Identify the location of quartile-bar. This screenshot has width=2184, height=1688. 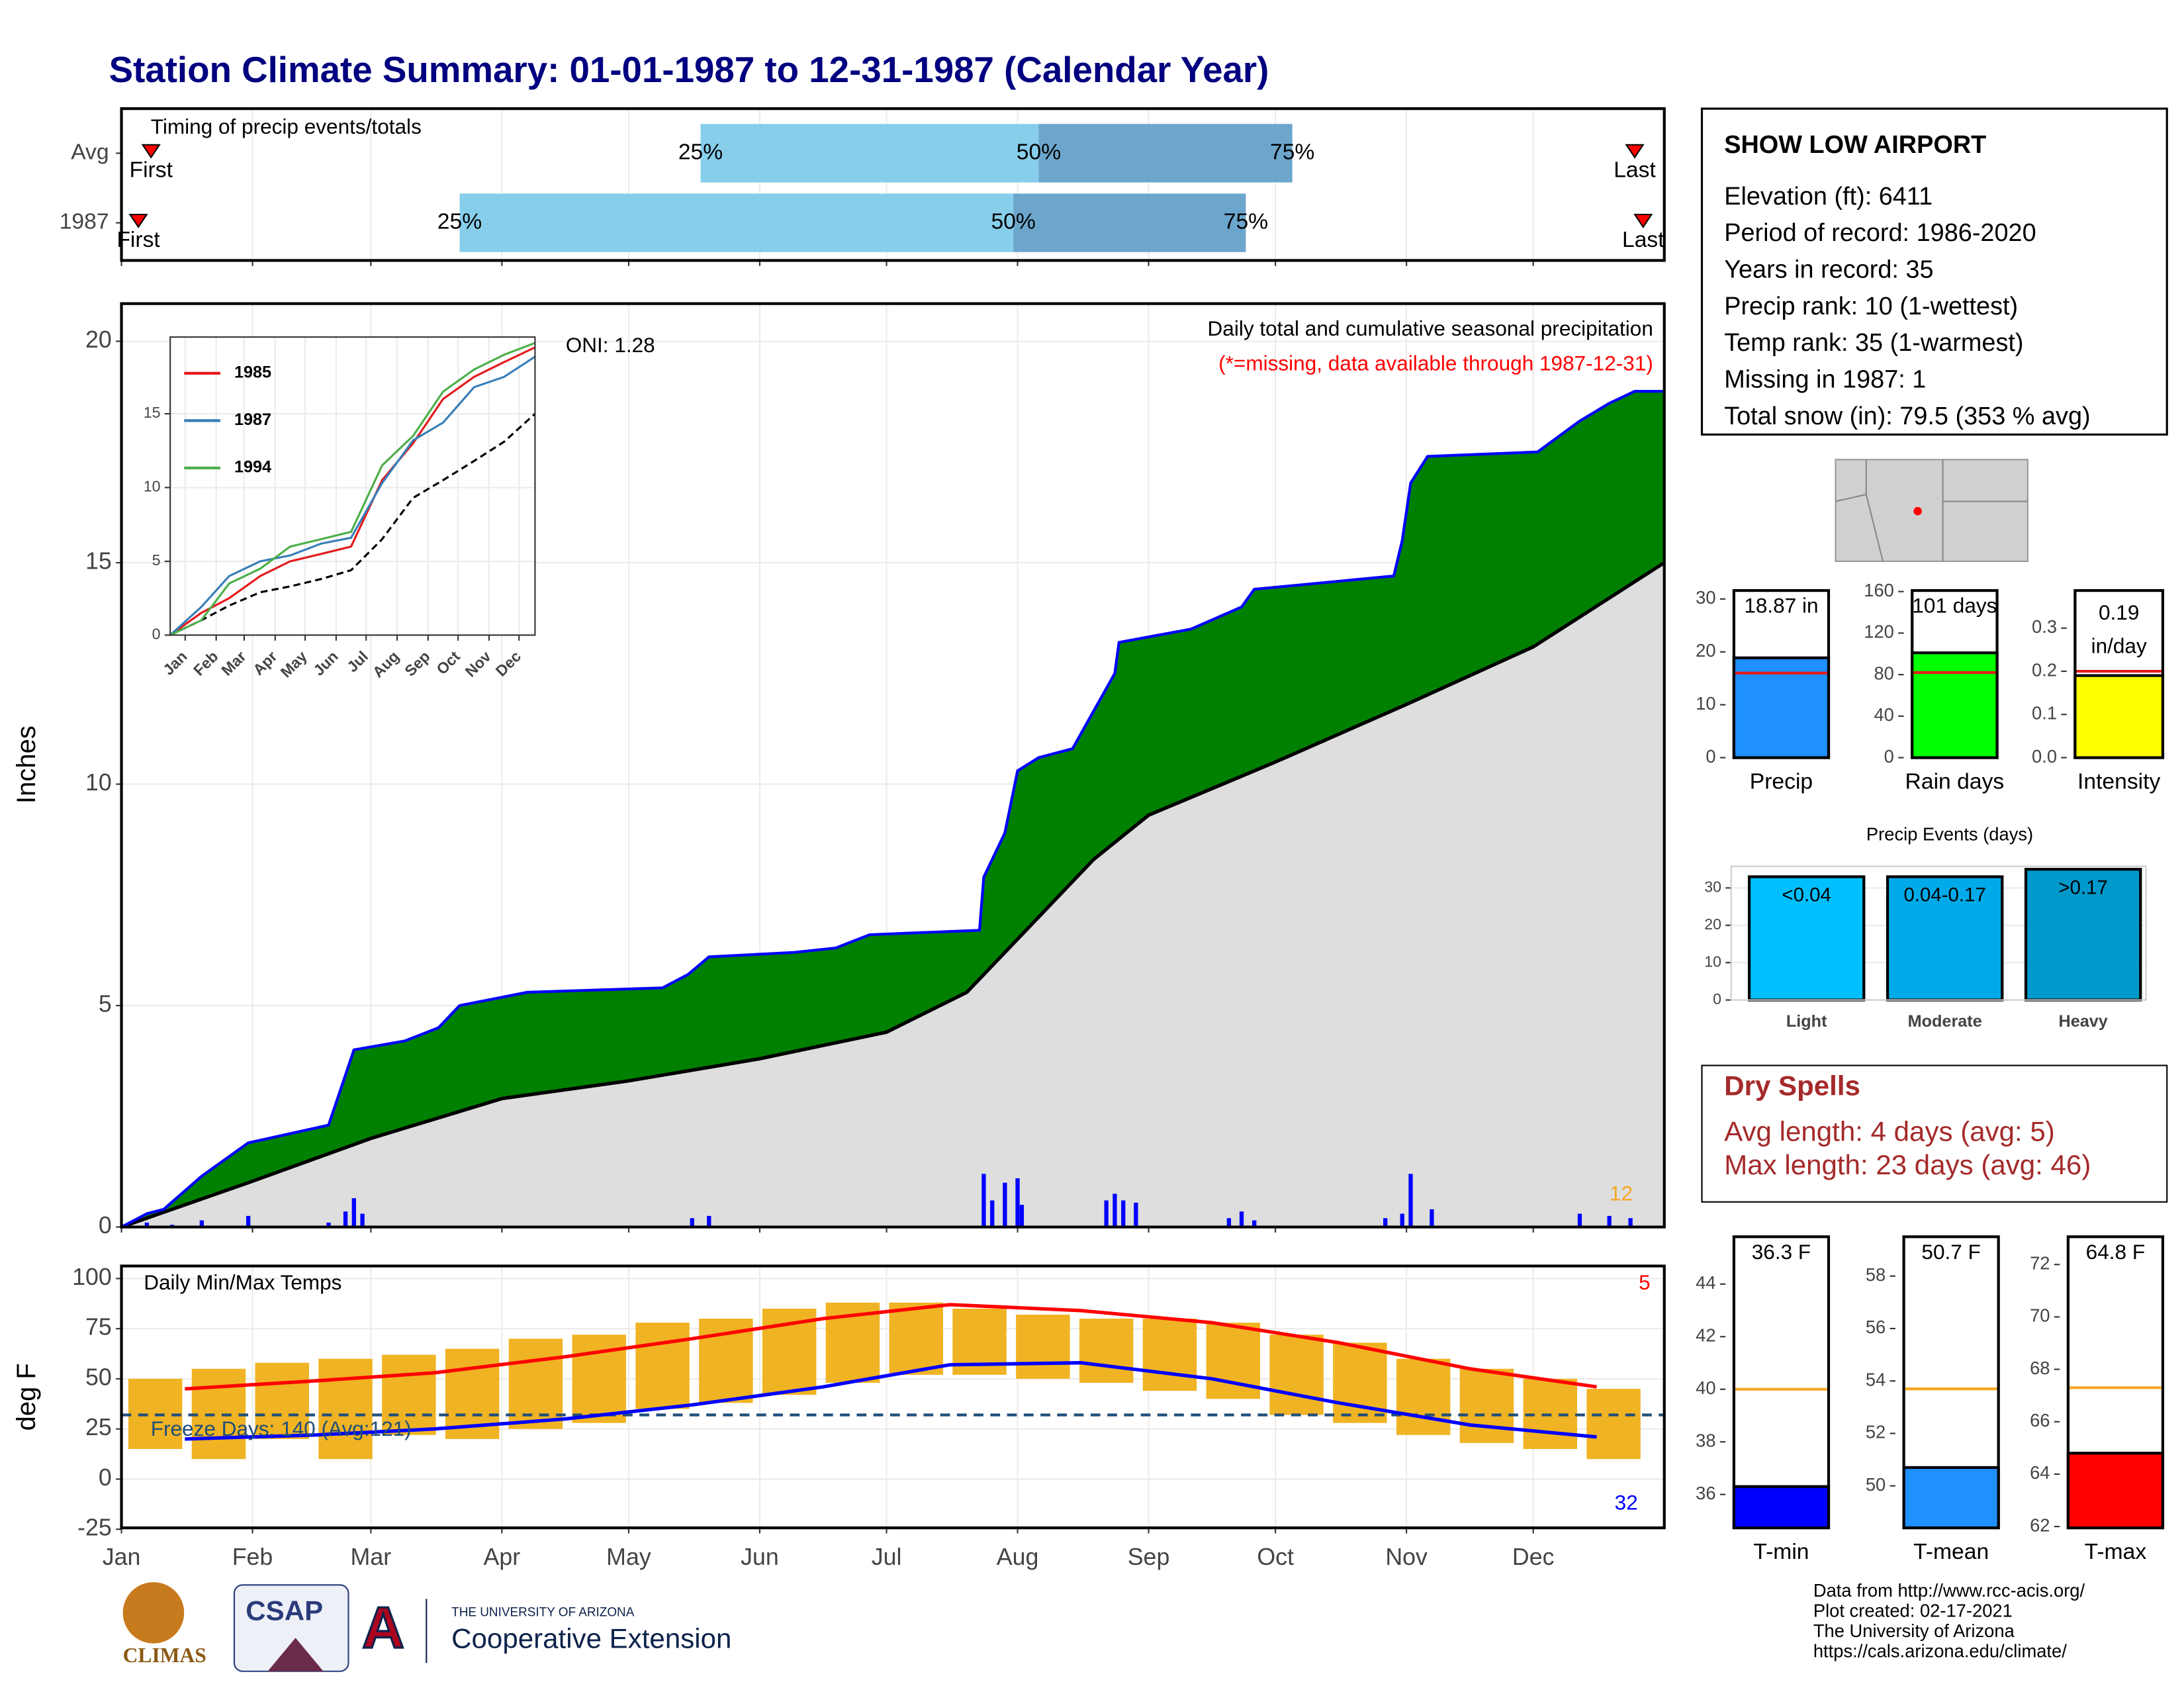
(1165, 153).